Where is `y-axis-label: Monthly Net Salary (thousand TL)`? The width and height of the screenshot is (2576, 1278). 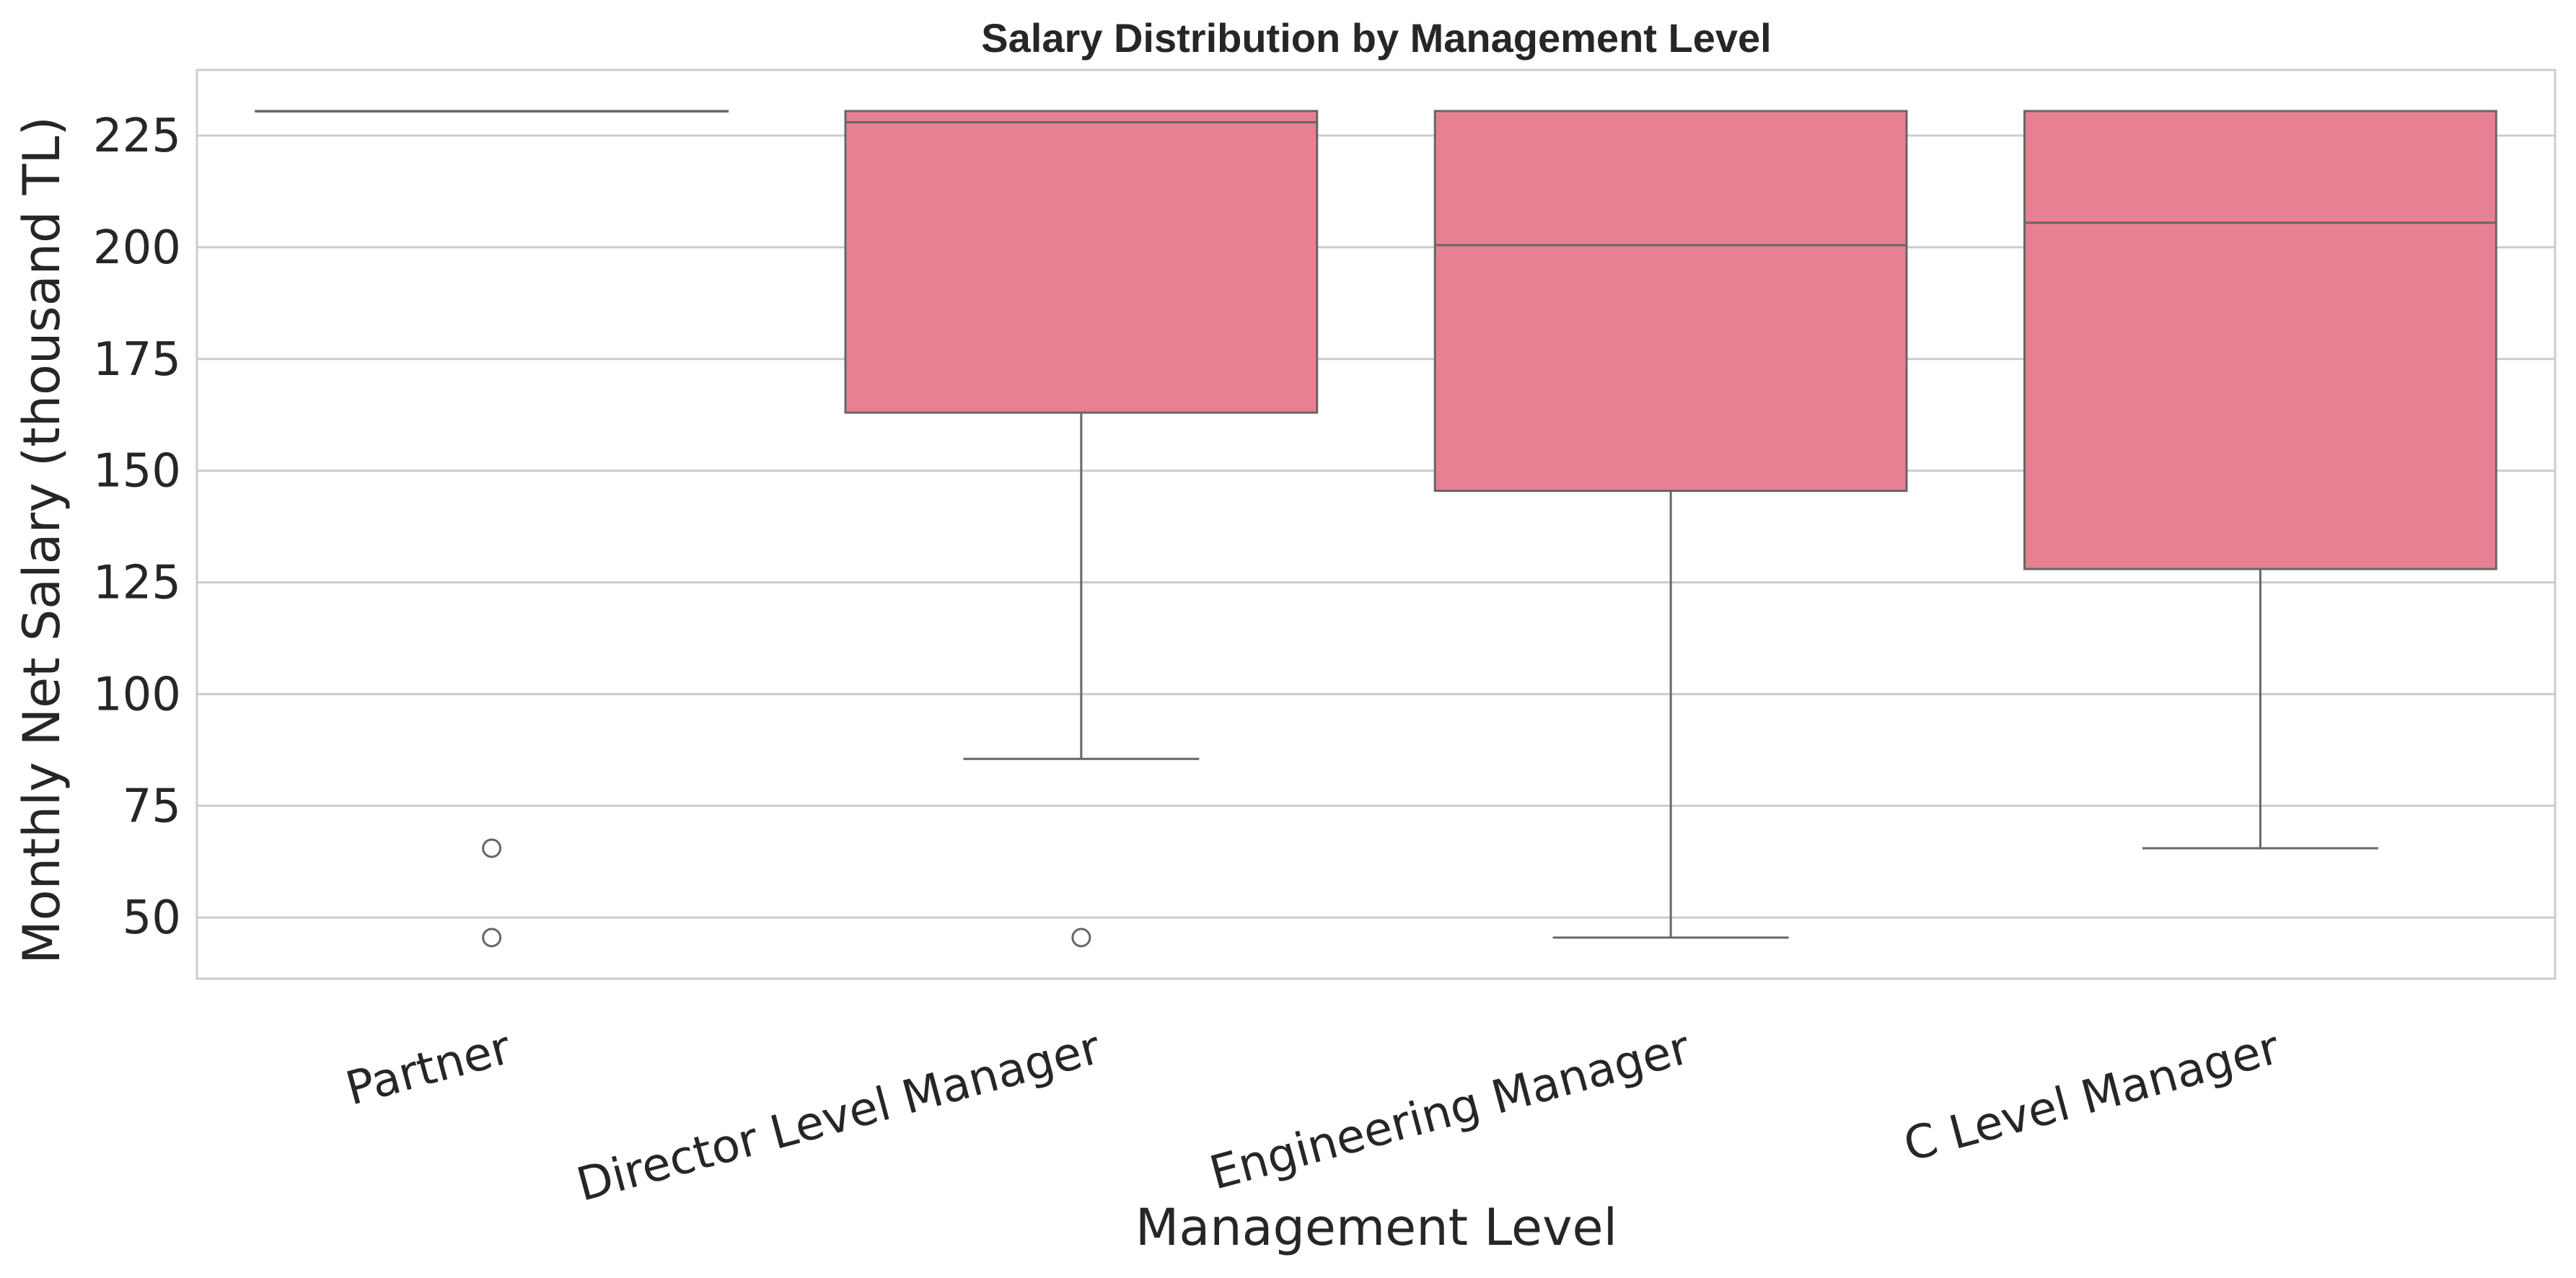 y-axis-label: Monthly Net Salary (thousand TL) is located at coordinates (41, 540).